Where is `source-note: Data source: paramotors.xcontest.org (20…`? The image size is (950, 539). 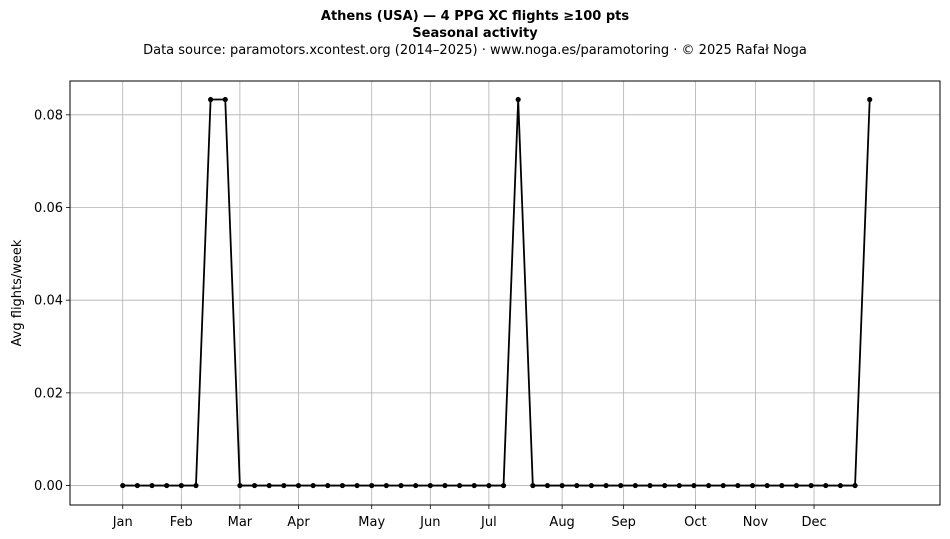
source-note: Data source: paramotors.xcontest.org (20… is located at coordinates (475, 50).